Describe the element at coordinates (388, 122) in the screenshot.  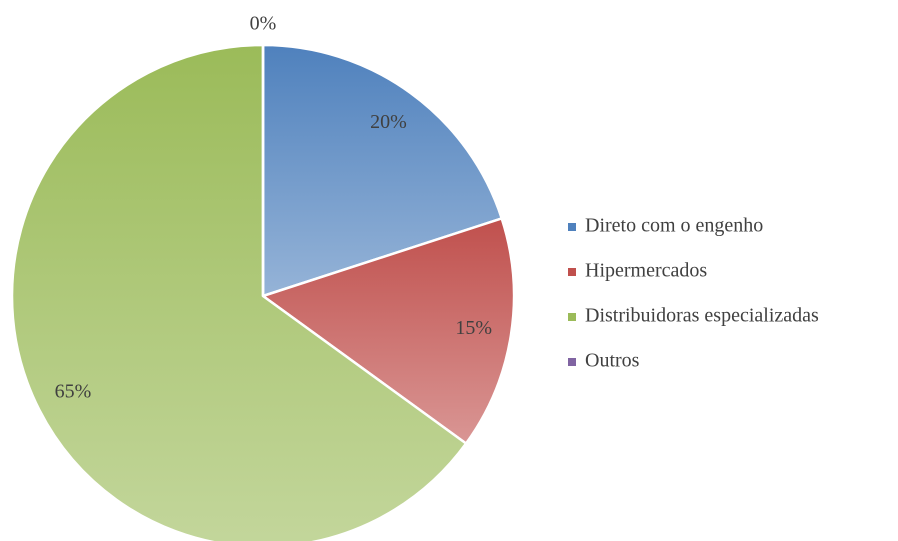
I see `data-label: 20%` at that location.